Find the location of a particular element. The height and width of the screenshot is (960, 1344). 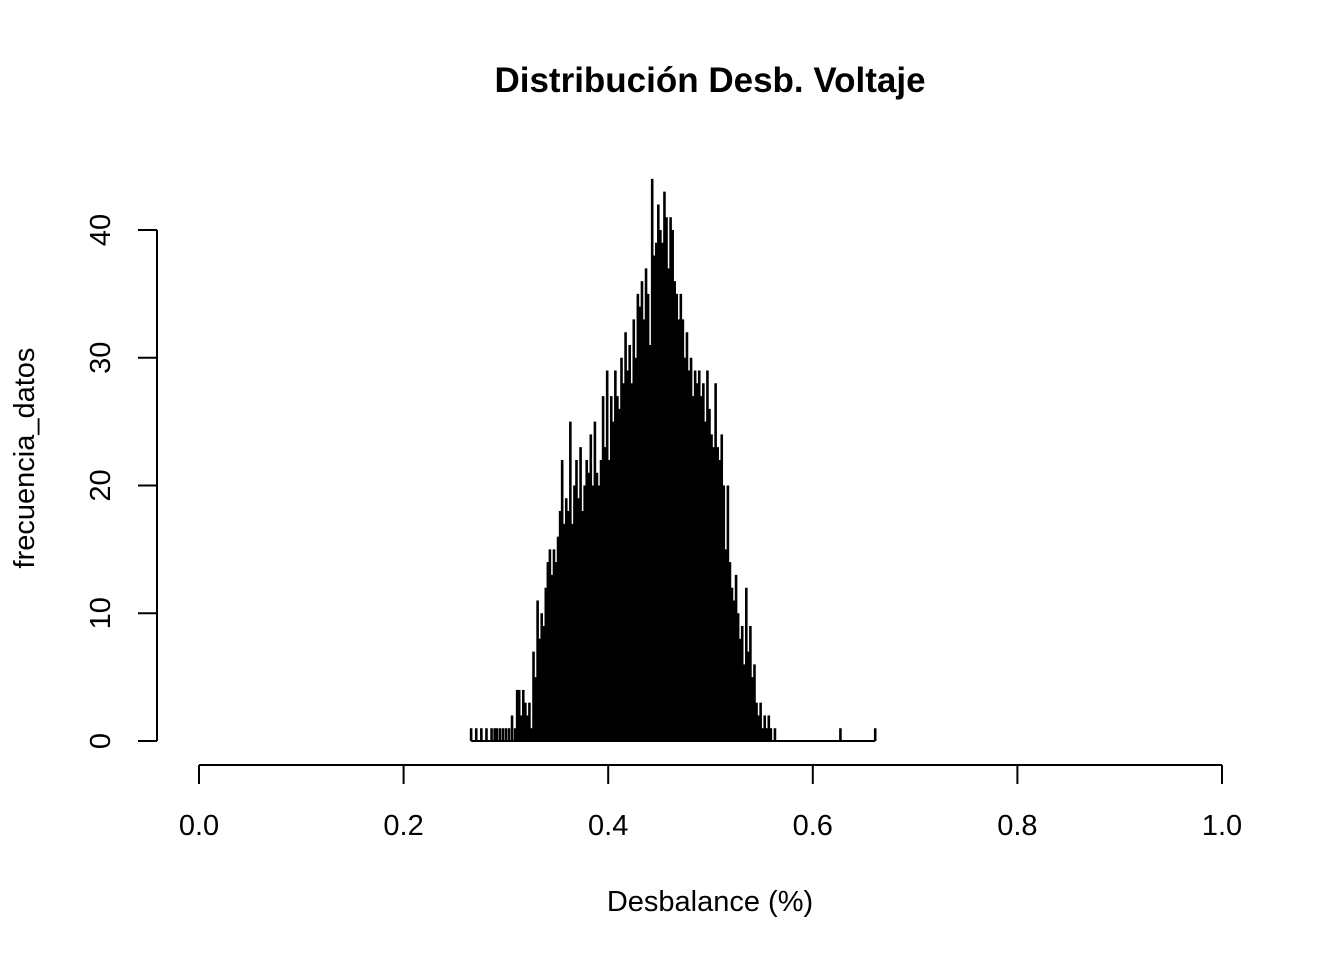

chart-title: Distribución Desb. Voltaje is located at coordinates (709, 80).